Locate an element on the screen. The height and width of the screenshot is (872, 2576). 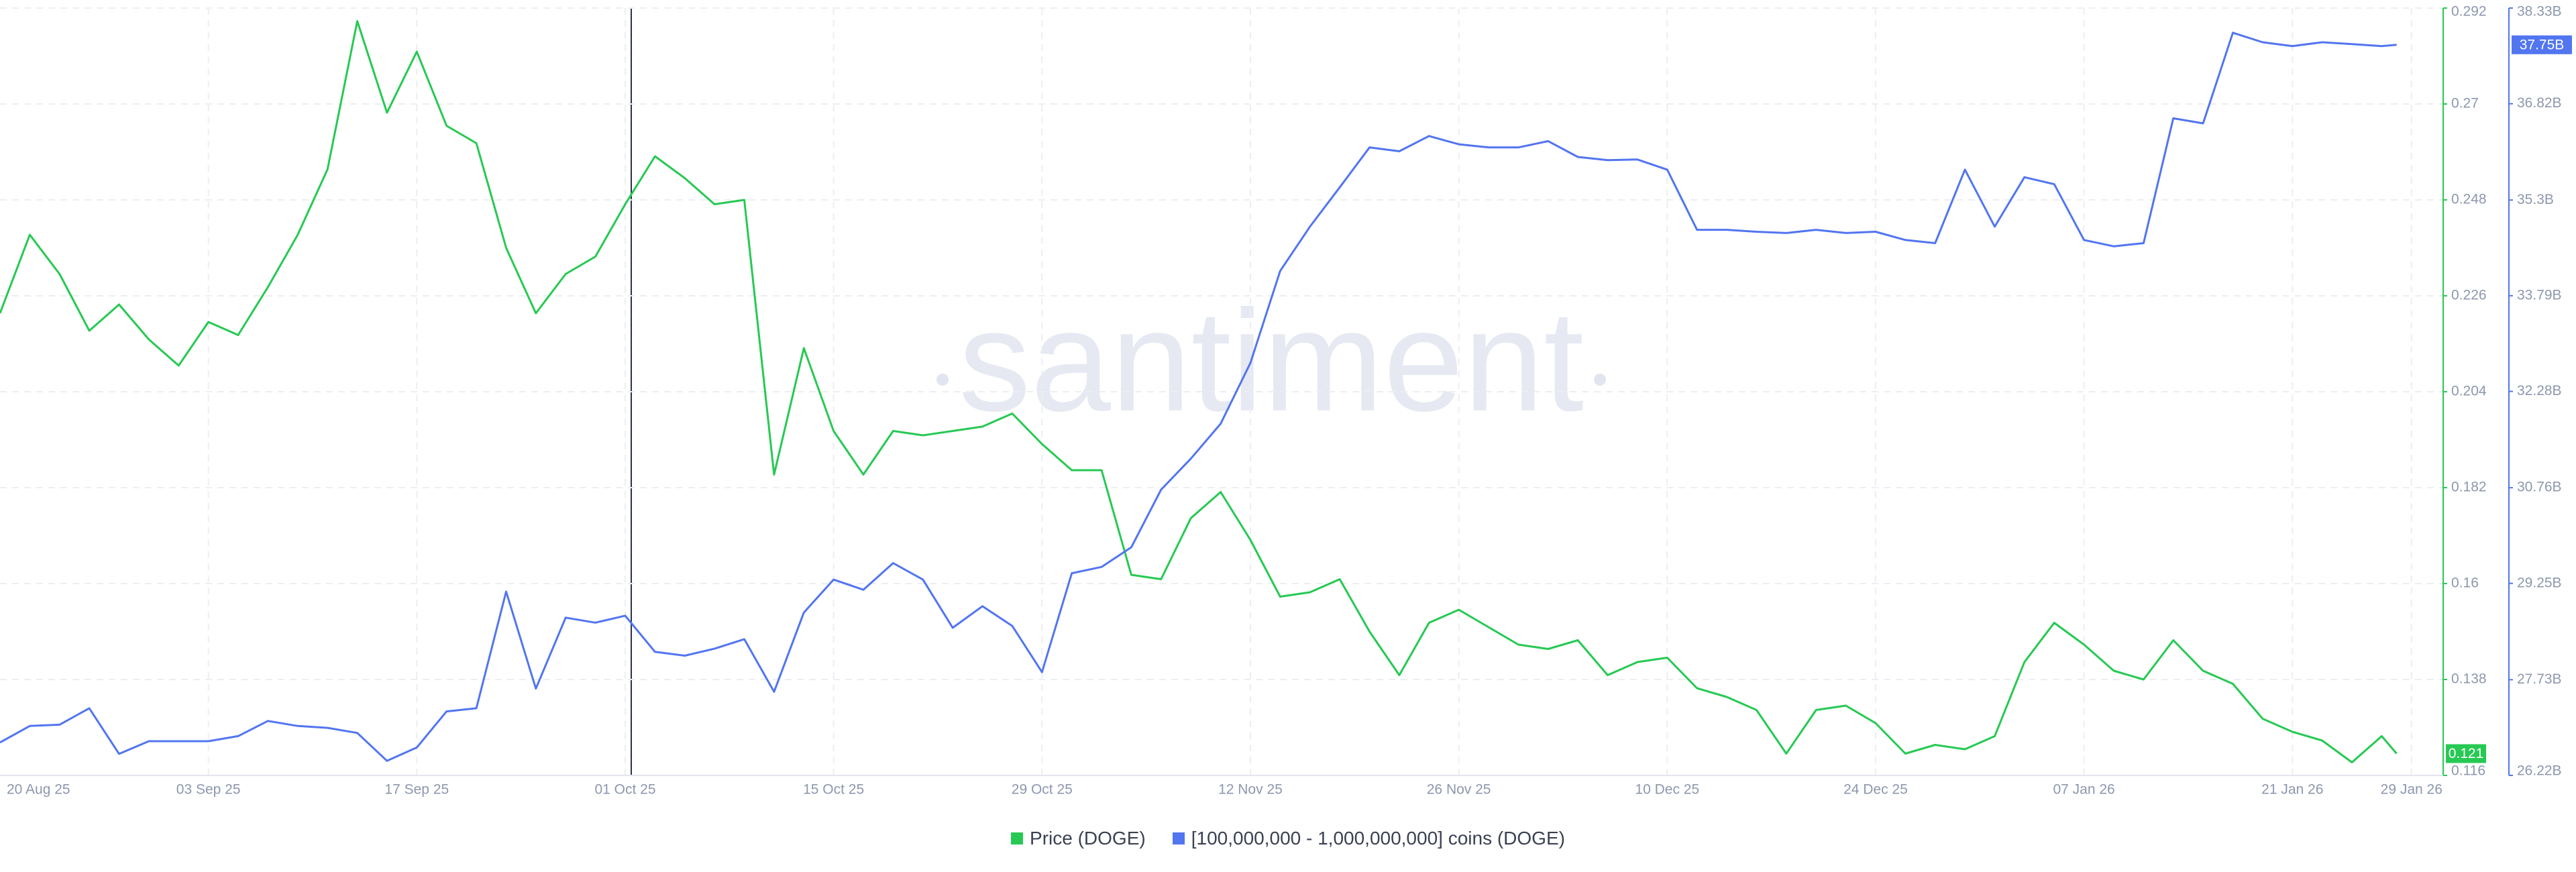
x-tick-label: 10 Dec 25 is located at coordinates (1667, 790).